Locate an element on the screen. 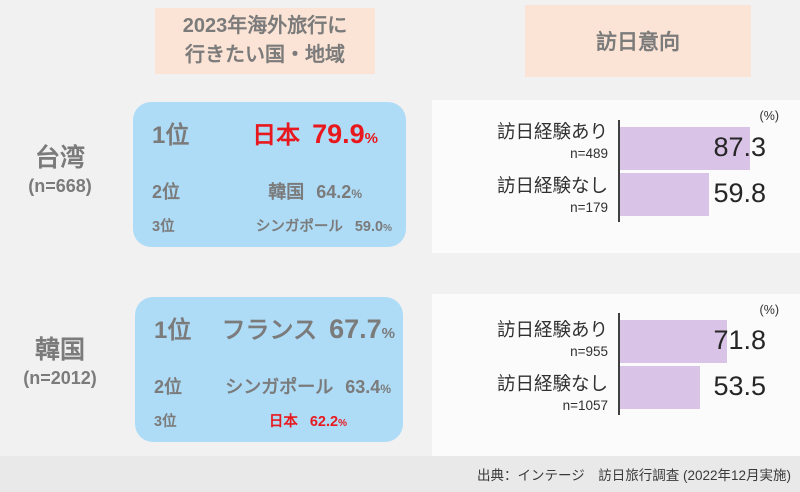 Image resolution: width=800 pixels, height=492 pixels. rank-row-2: 2位 シンガポール 63.4% is located at coordinates (278, 386).